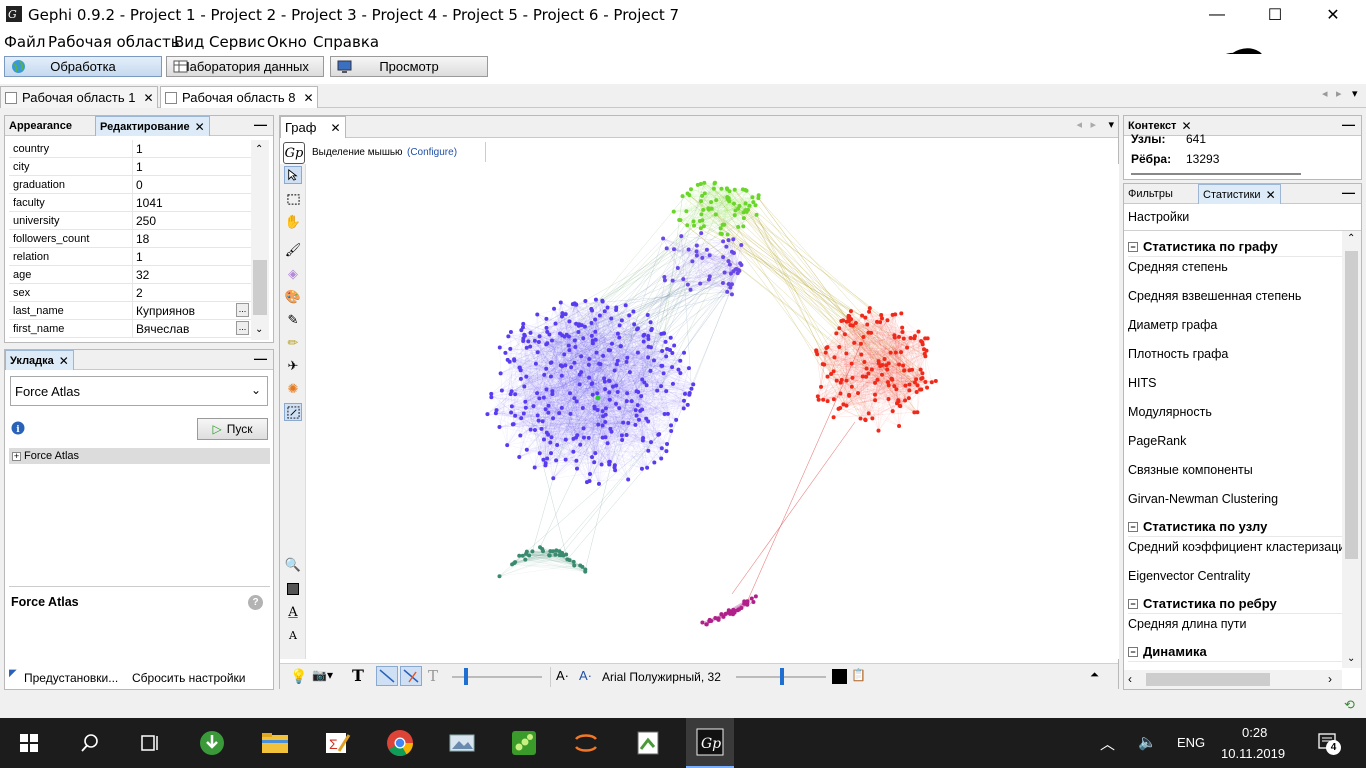  Describe the element at coordinates (130, 257) in the screenshot. I see `property-row: relation 1` at that location.